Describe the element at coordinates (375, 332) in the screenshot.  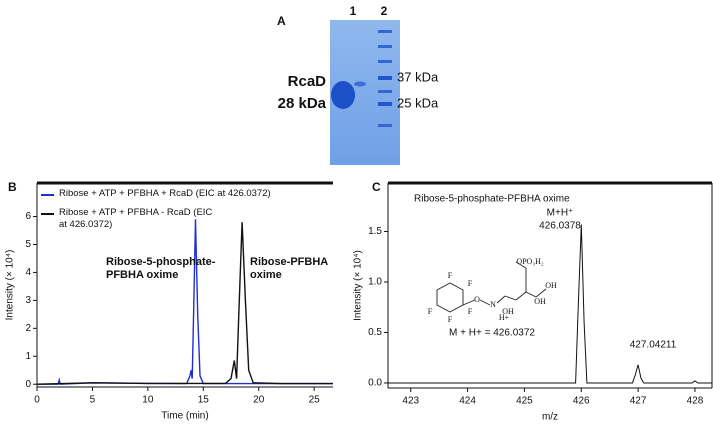
I see `y-tick-label: 0.5` at that location.